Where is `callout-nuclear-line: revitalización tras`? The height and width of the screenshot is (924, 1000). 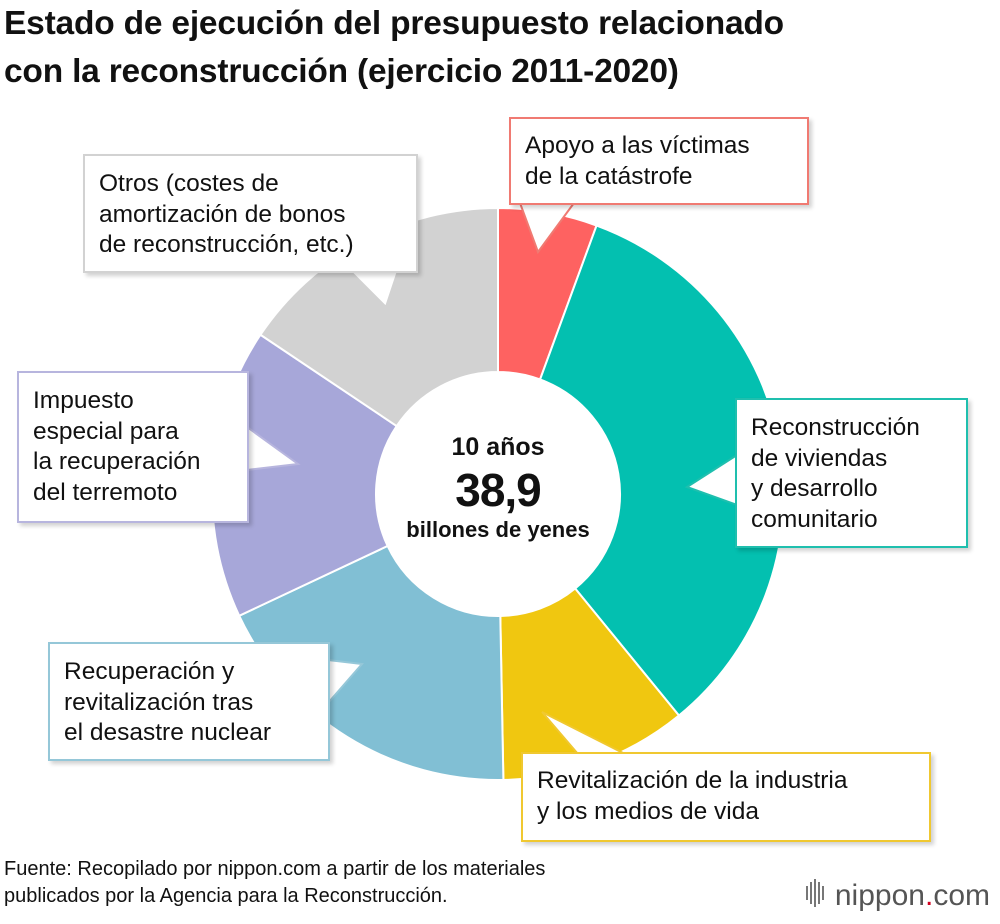 callout-nuclear-line: revitalización tras is located at coordinates (159, 702).